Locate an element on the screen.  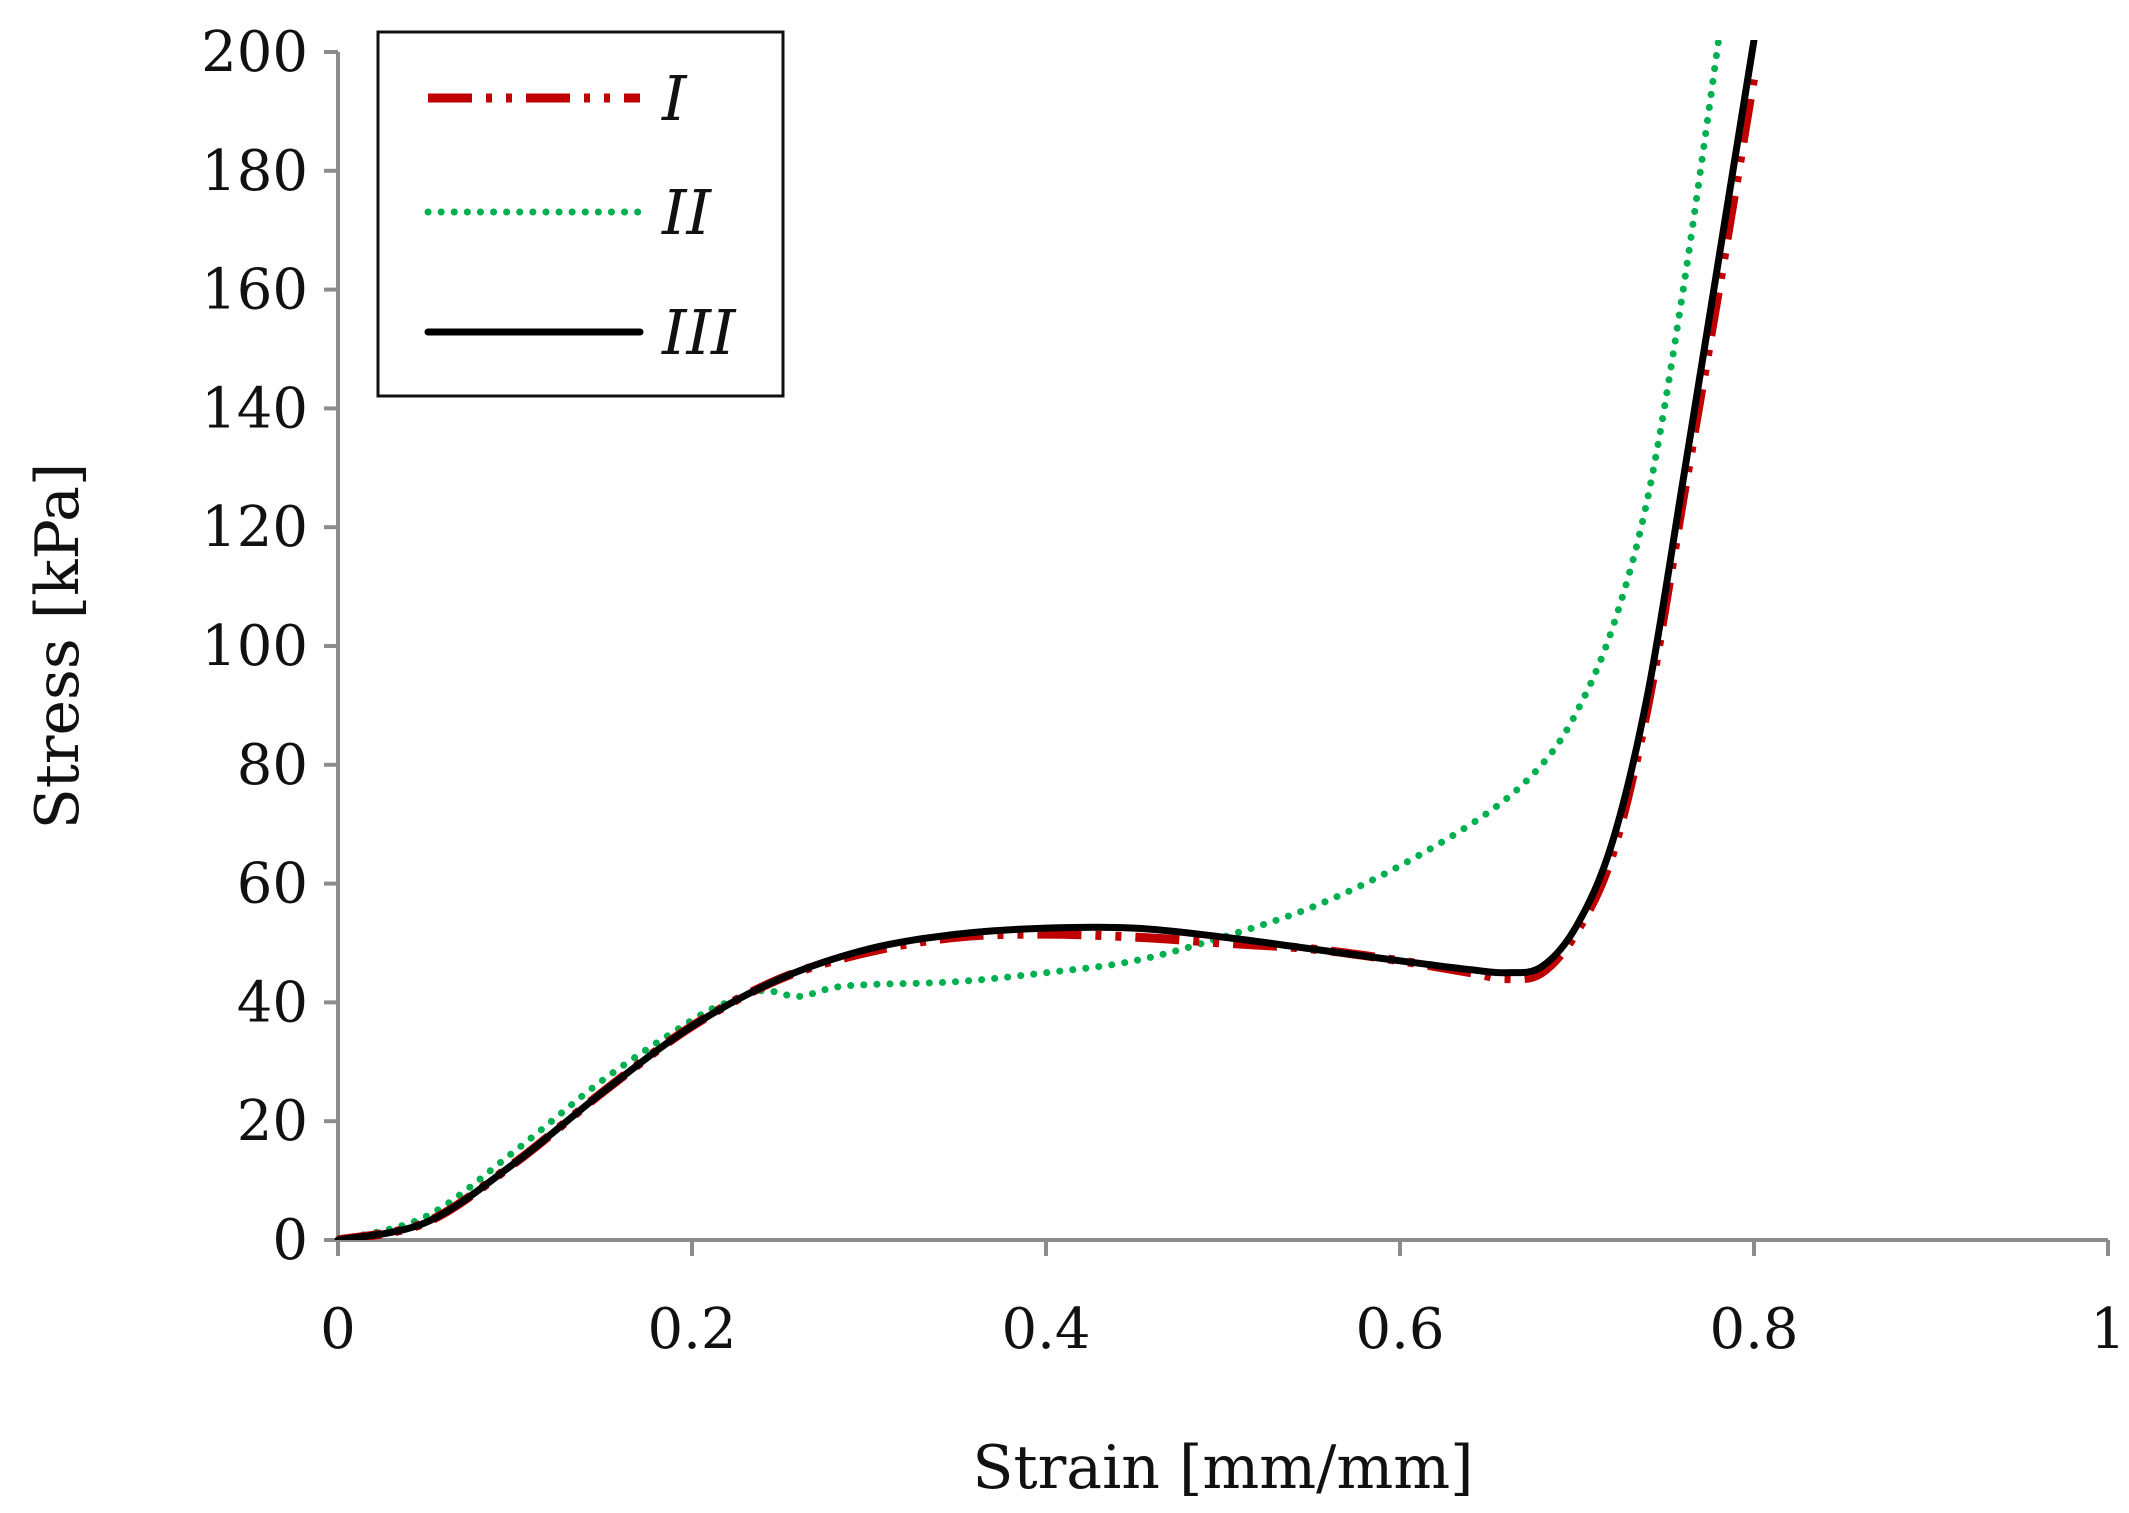
x-tick-label: 0.8 is located at coordinates (1753, 1329).